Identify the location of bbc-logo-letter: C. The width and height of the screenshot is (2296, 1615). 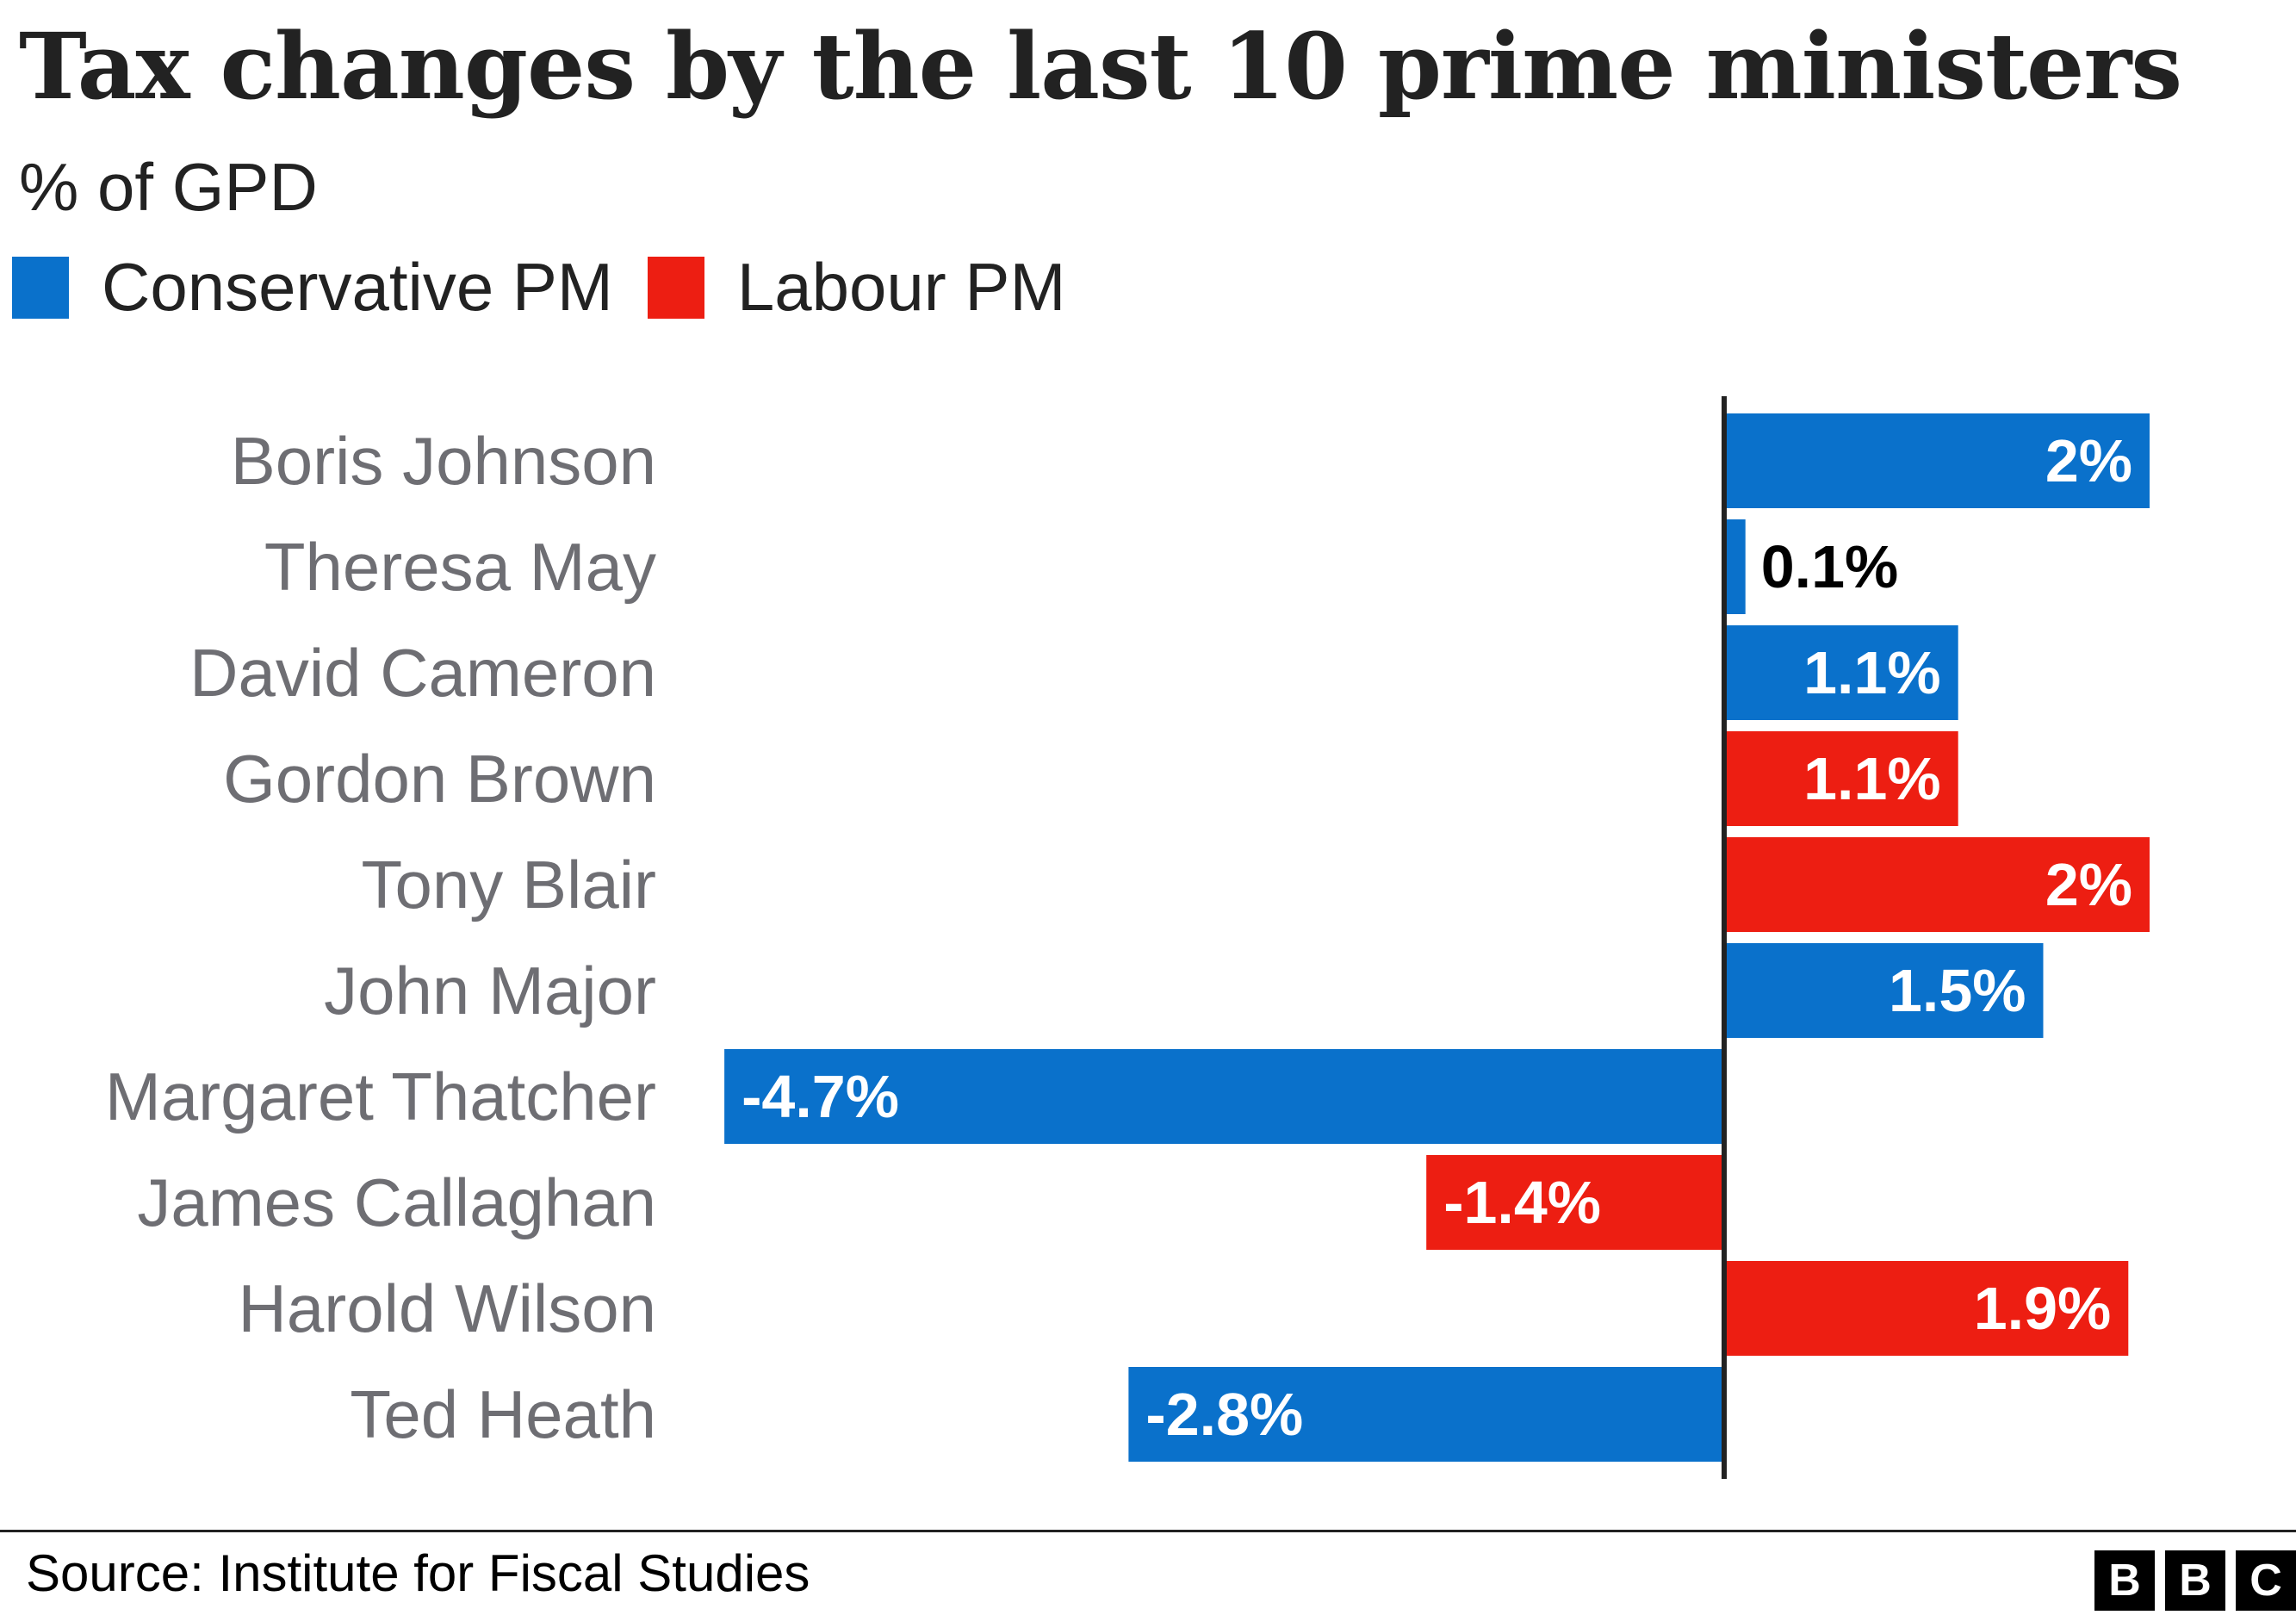
(2266, 1580).